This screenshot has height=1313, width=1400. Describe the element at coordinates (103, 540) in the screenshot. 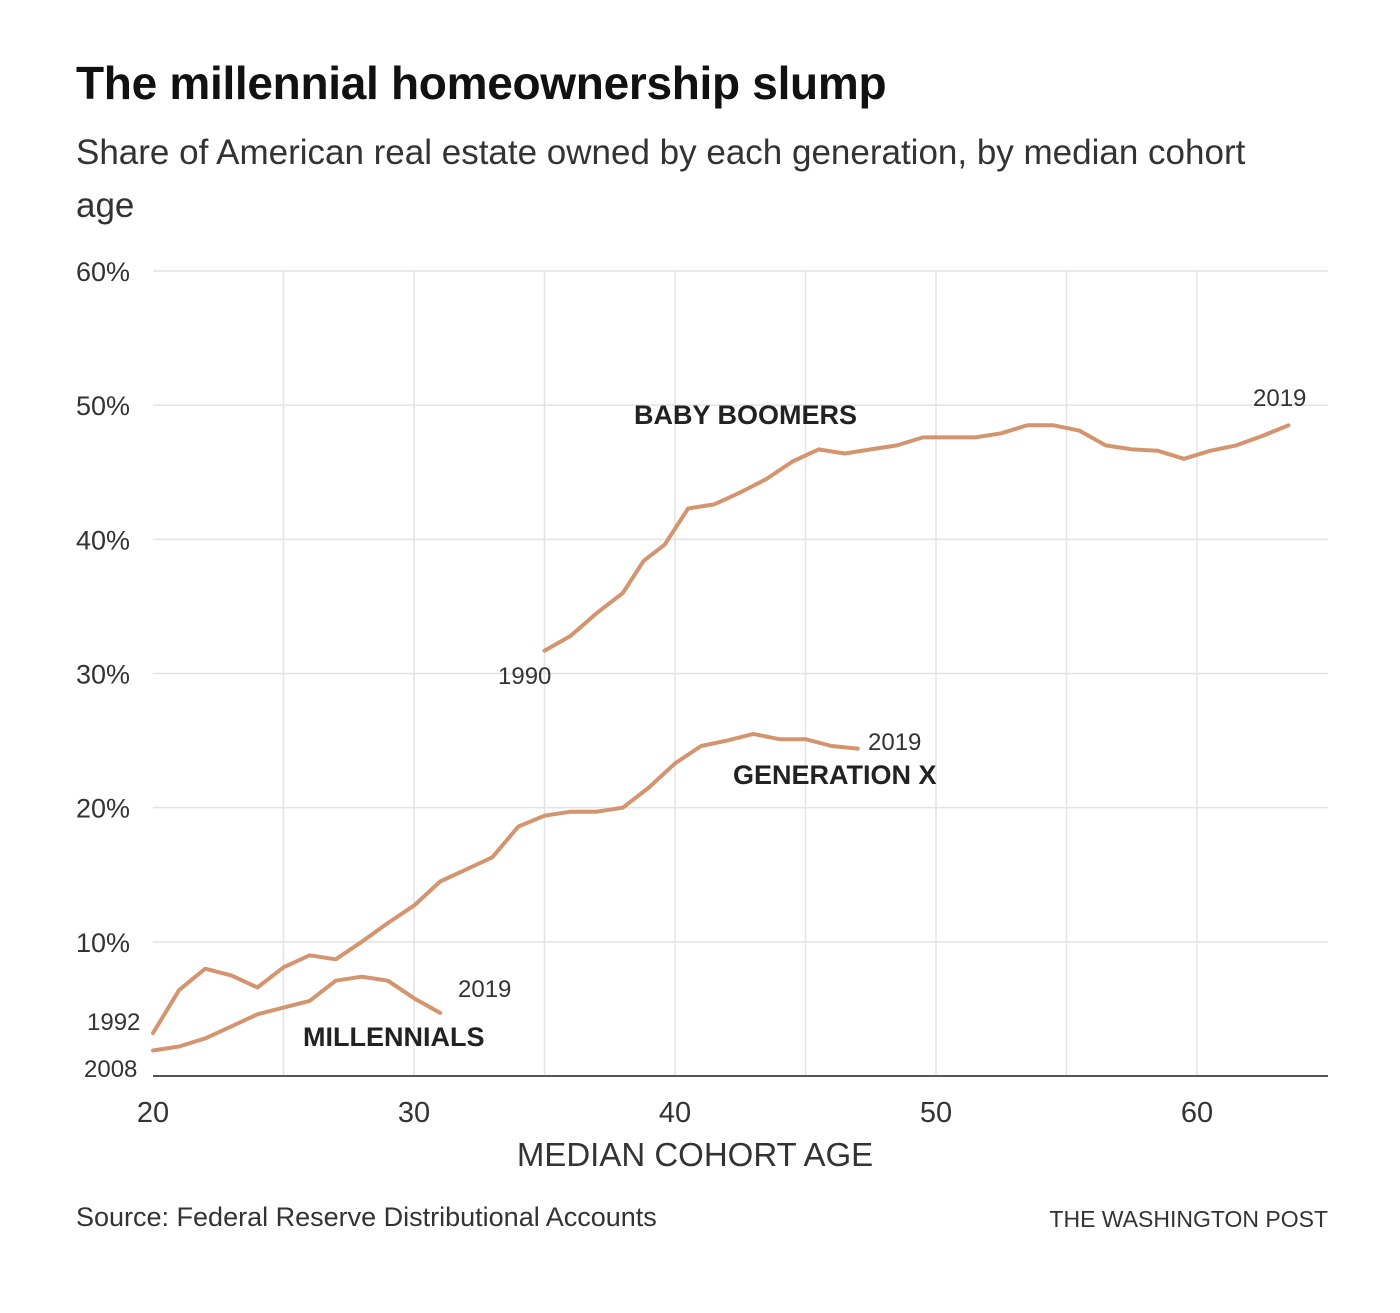

I see `y-tick-label: 40%` at that location.